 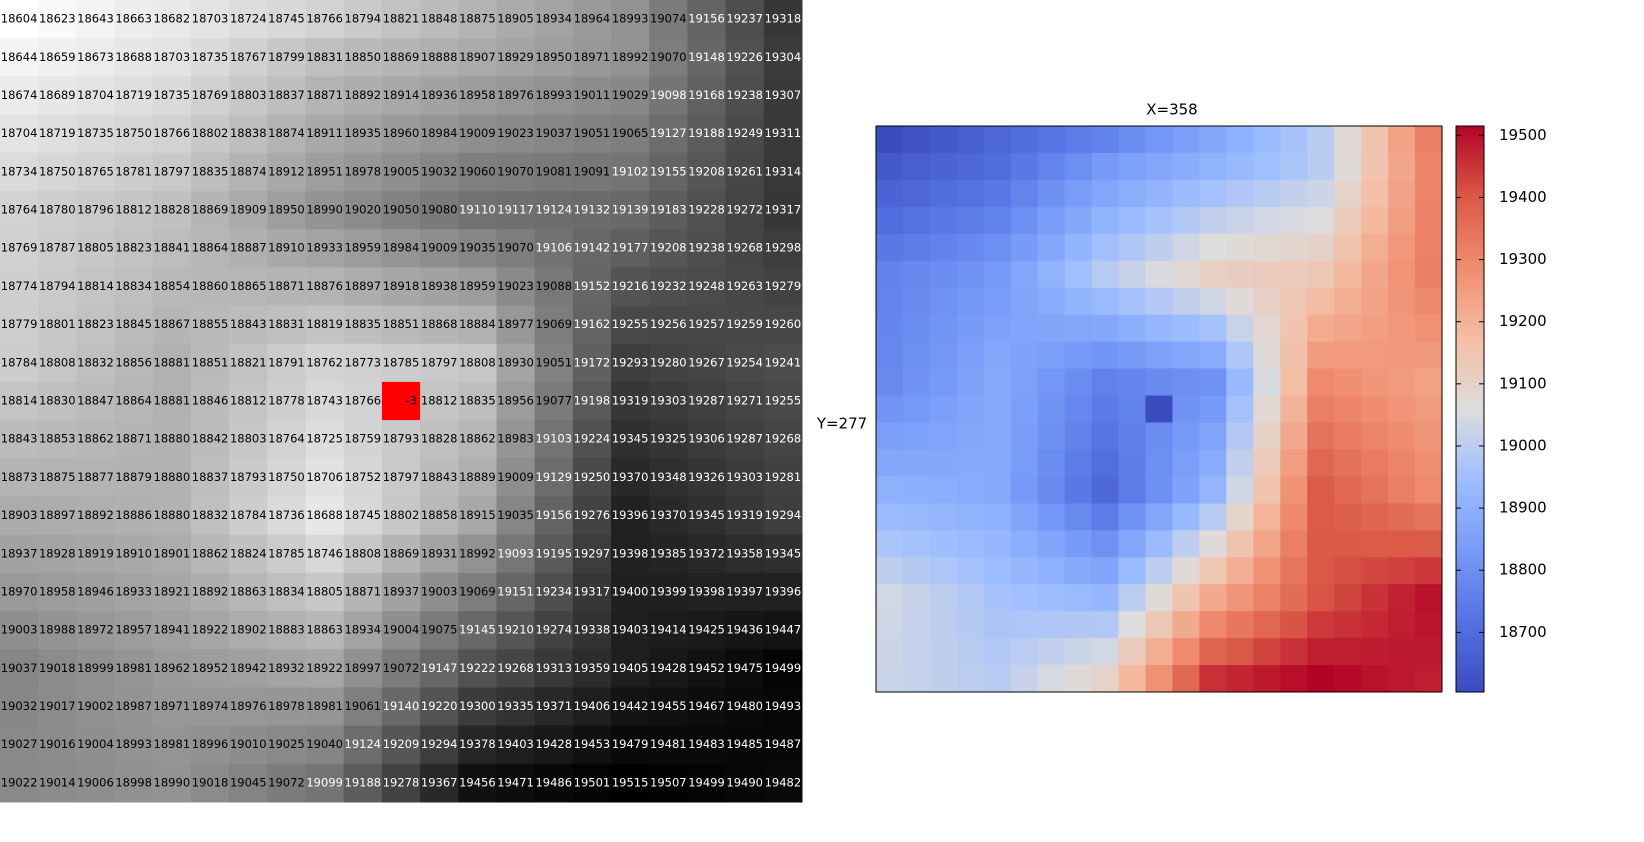 What do you see at coordinates (324, 171) in the screenshot?
I see `pixel-value: 18951` at bounding box center [324, 171].